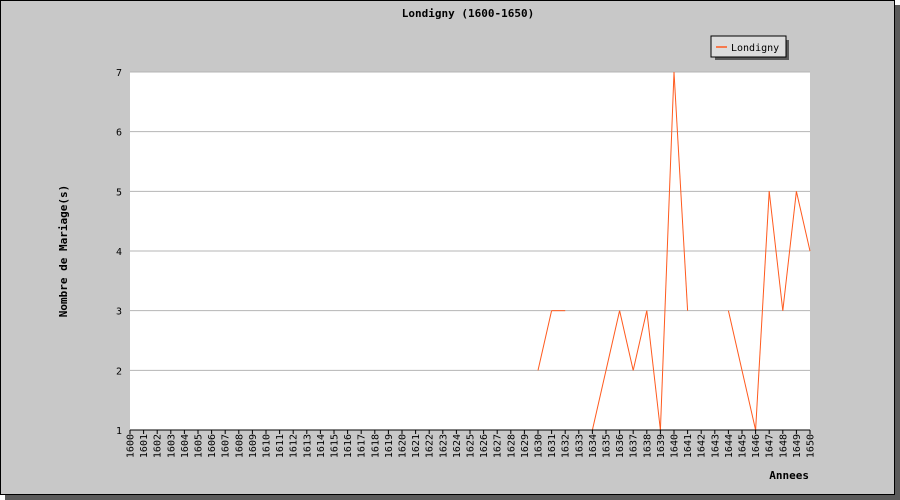  What do you see at coordinates (607, 446) in the screenshot?
I see `x-tick-label: 1635` at bounding box center [607, 446].